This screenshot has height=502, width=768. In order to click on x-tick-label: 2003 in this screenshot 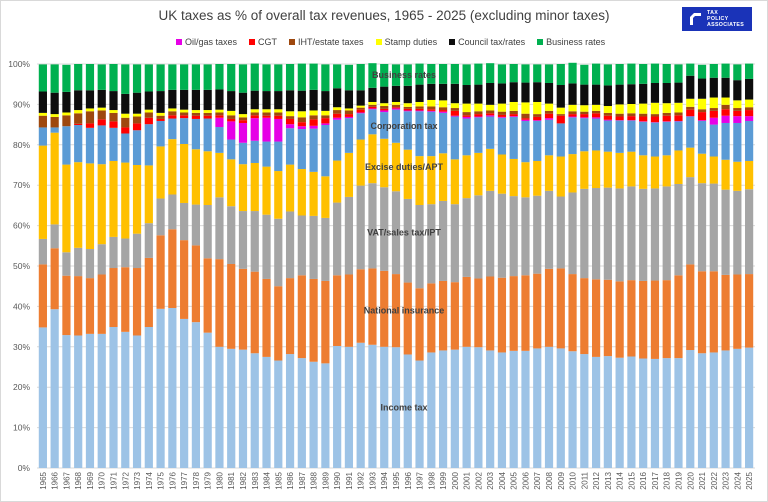, I will do `click(490, 480)`.